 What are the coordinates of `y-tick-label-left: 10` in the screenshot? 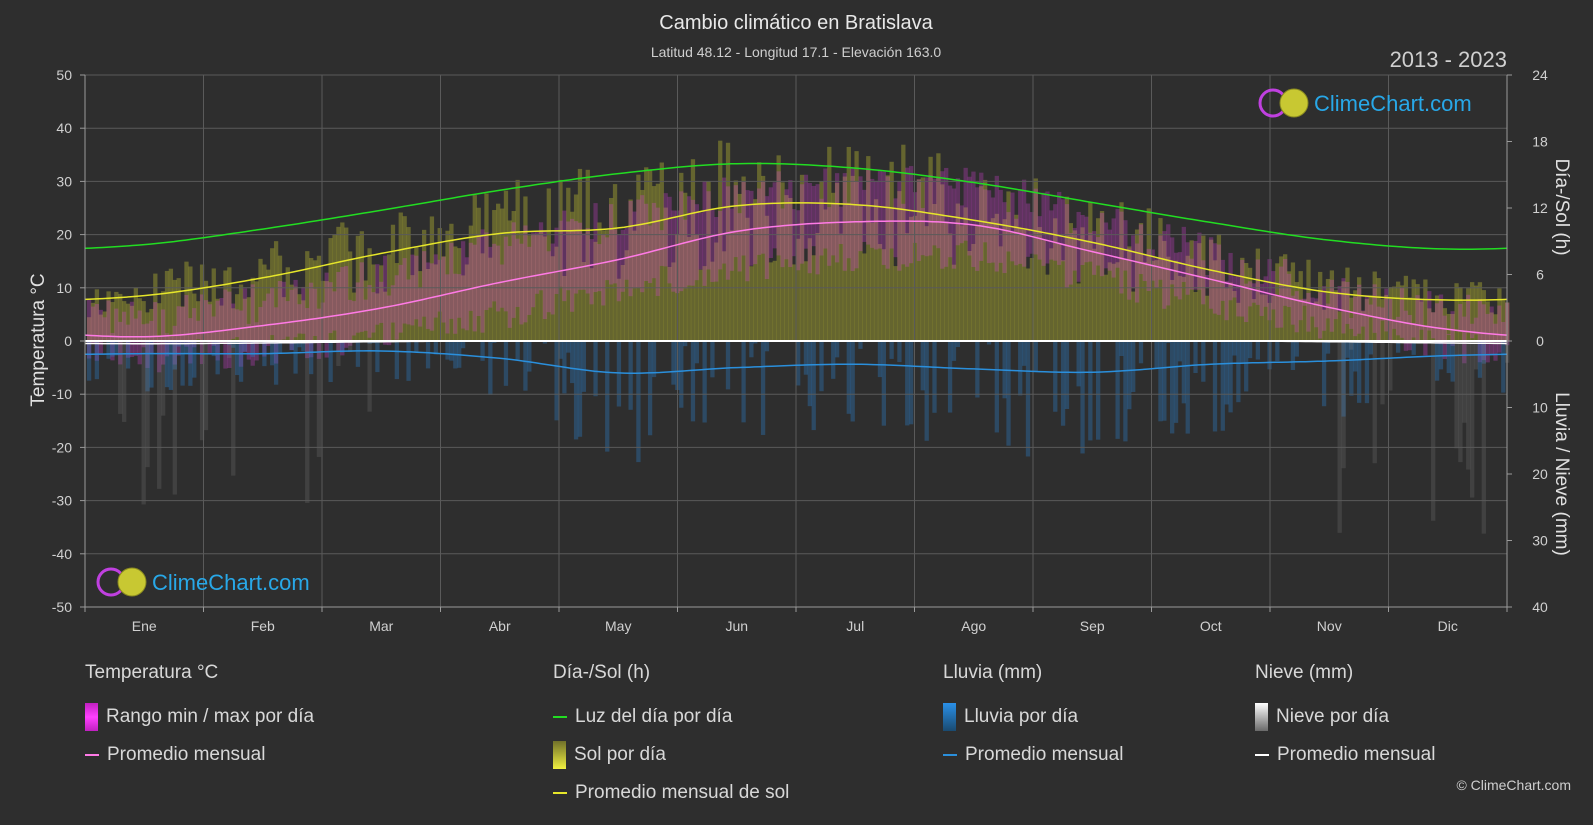 It's located at (64, 288).